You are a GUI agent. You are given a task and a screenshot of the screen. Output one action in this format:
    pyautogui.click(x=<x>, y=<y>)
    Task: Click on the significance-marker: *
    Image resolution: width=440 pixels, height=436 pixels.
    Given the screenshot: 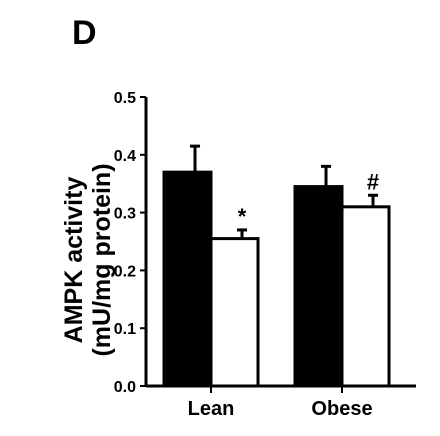 What is the action you would take?
    pyautogui.click(x=242, y=216)
    